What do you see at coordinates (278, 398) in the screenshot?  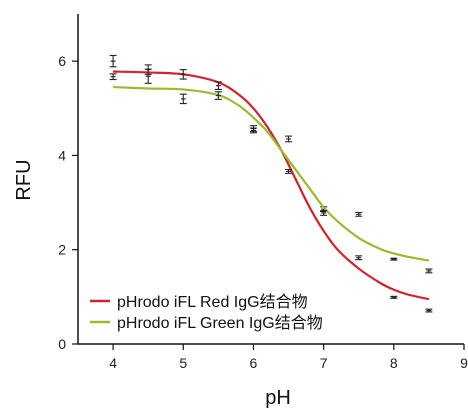 I see `x-axis-title: pH` at bounding box center [278, 398].